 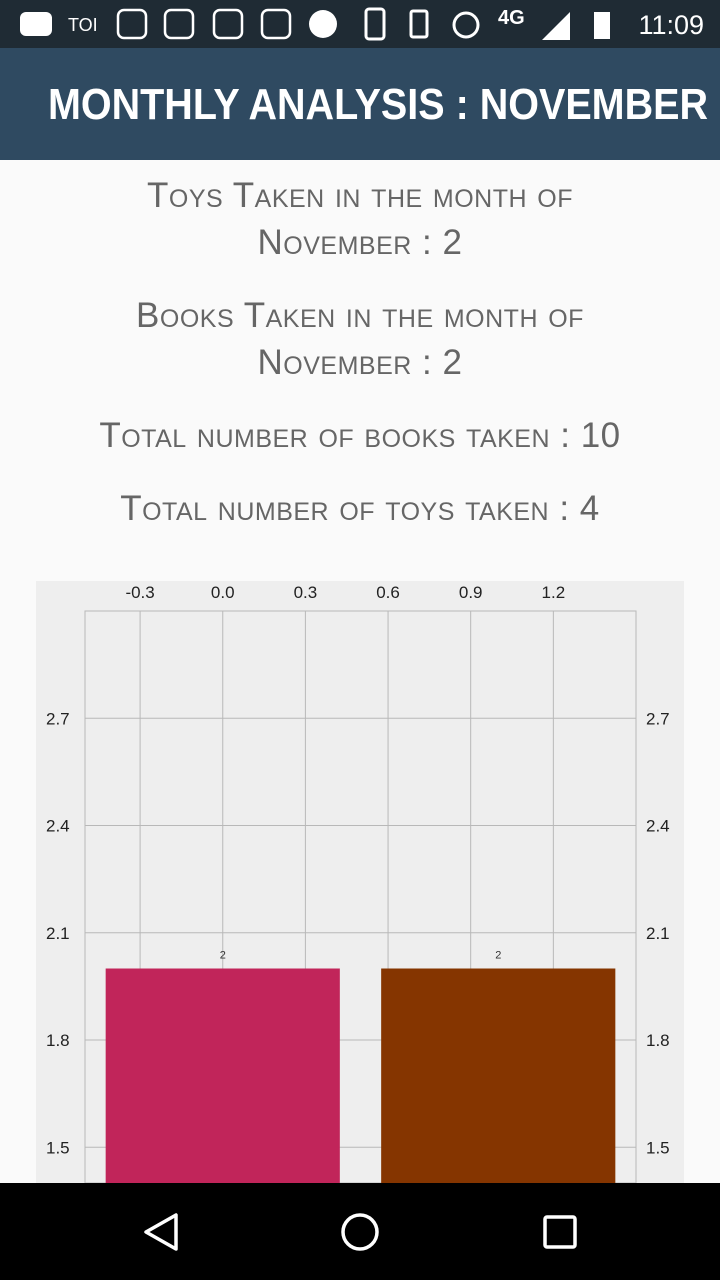 What do you see at coordinates (560, 1232) in the screenshot?
I see `recents-button` at bounding box center [560, 1232].